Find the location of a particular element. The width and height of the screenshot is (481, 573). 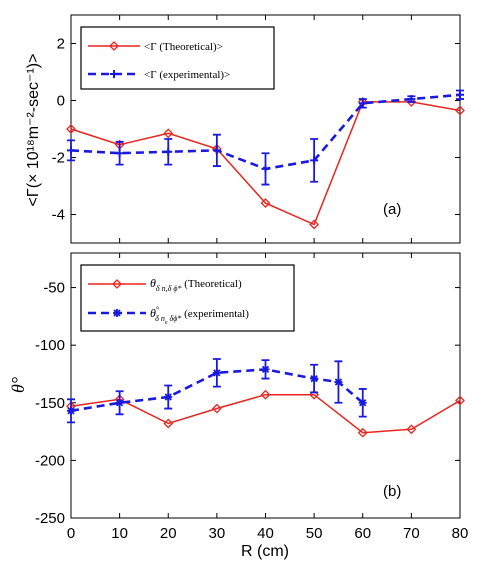

x-tick-label: 60 is located at coordinates (362, 533).